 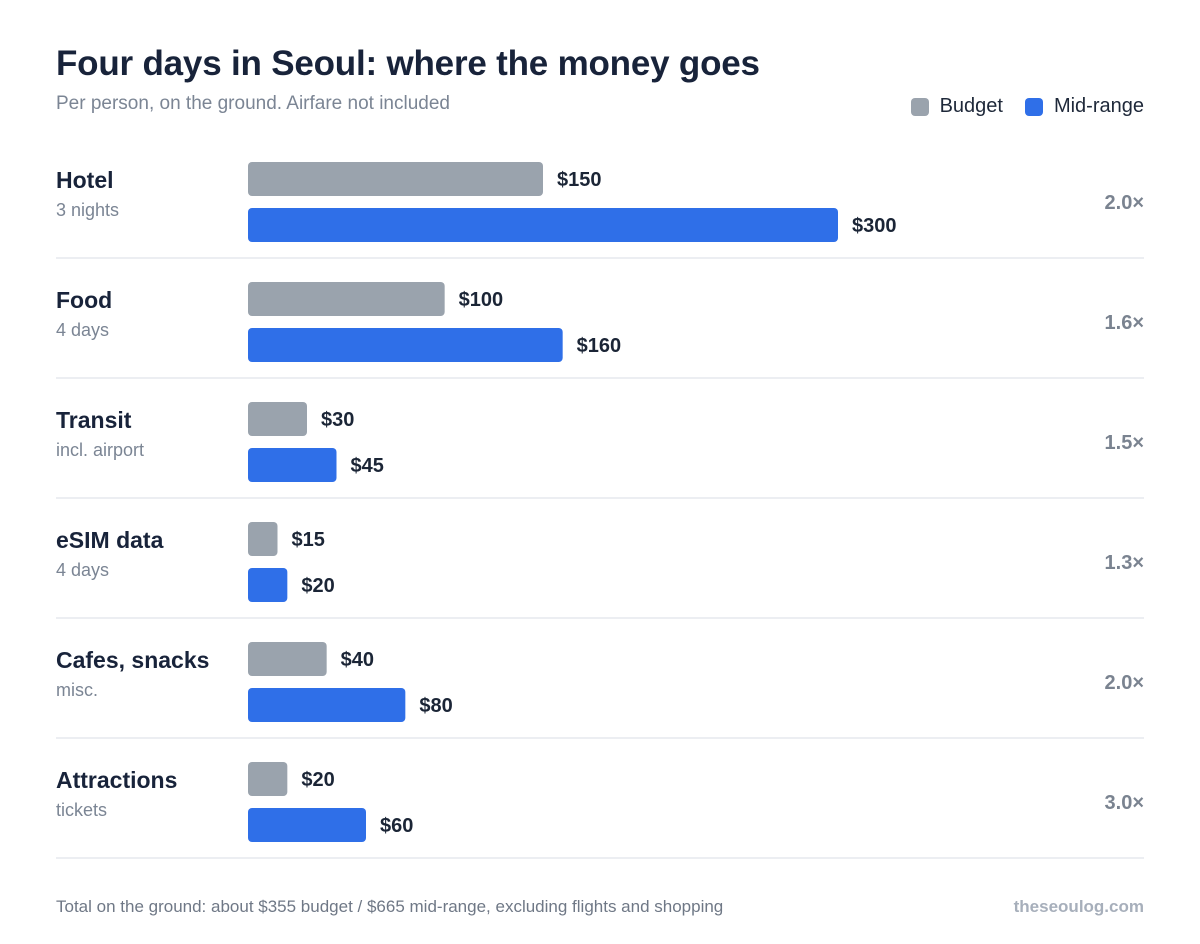 What do you see at coordinates (1078, 906) in the screenshot?
I see `brand-label: theseoulog.com` at bounding box center [1078, 906].